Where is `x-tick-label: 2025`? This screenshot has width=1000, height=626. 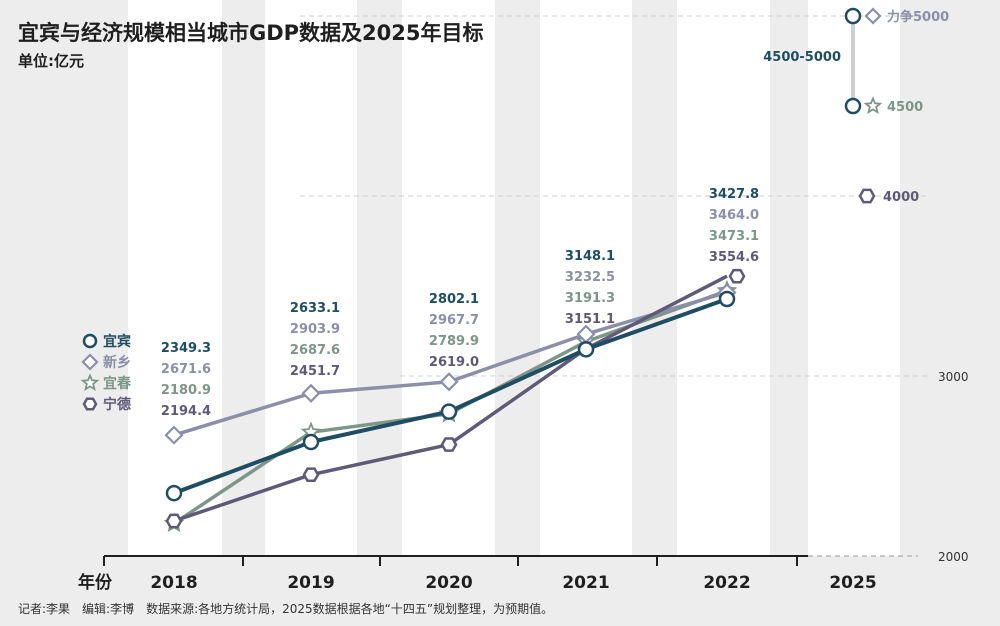
x-tick-label: 2025 is located at coordinates (852, 583).